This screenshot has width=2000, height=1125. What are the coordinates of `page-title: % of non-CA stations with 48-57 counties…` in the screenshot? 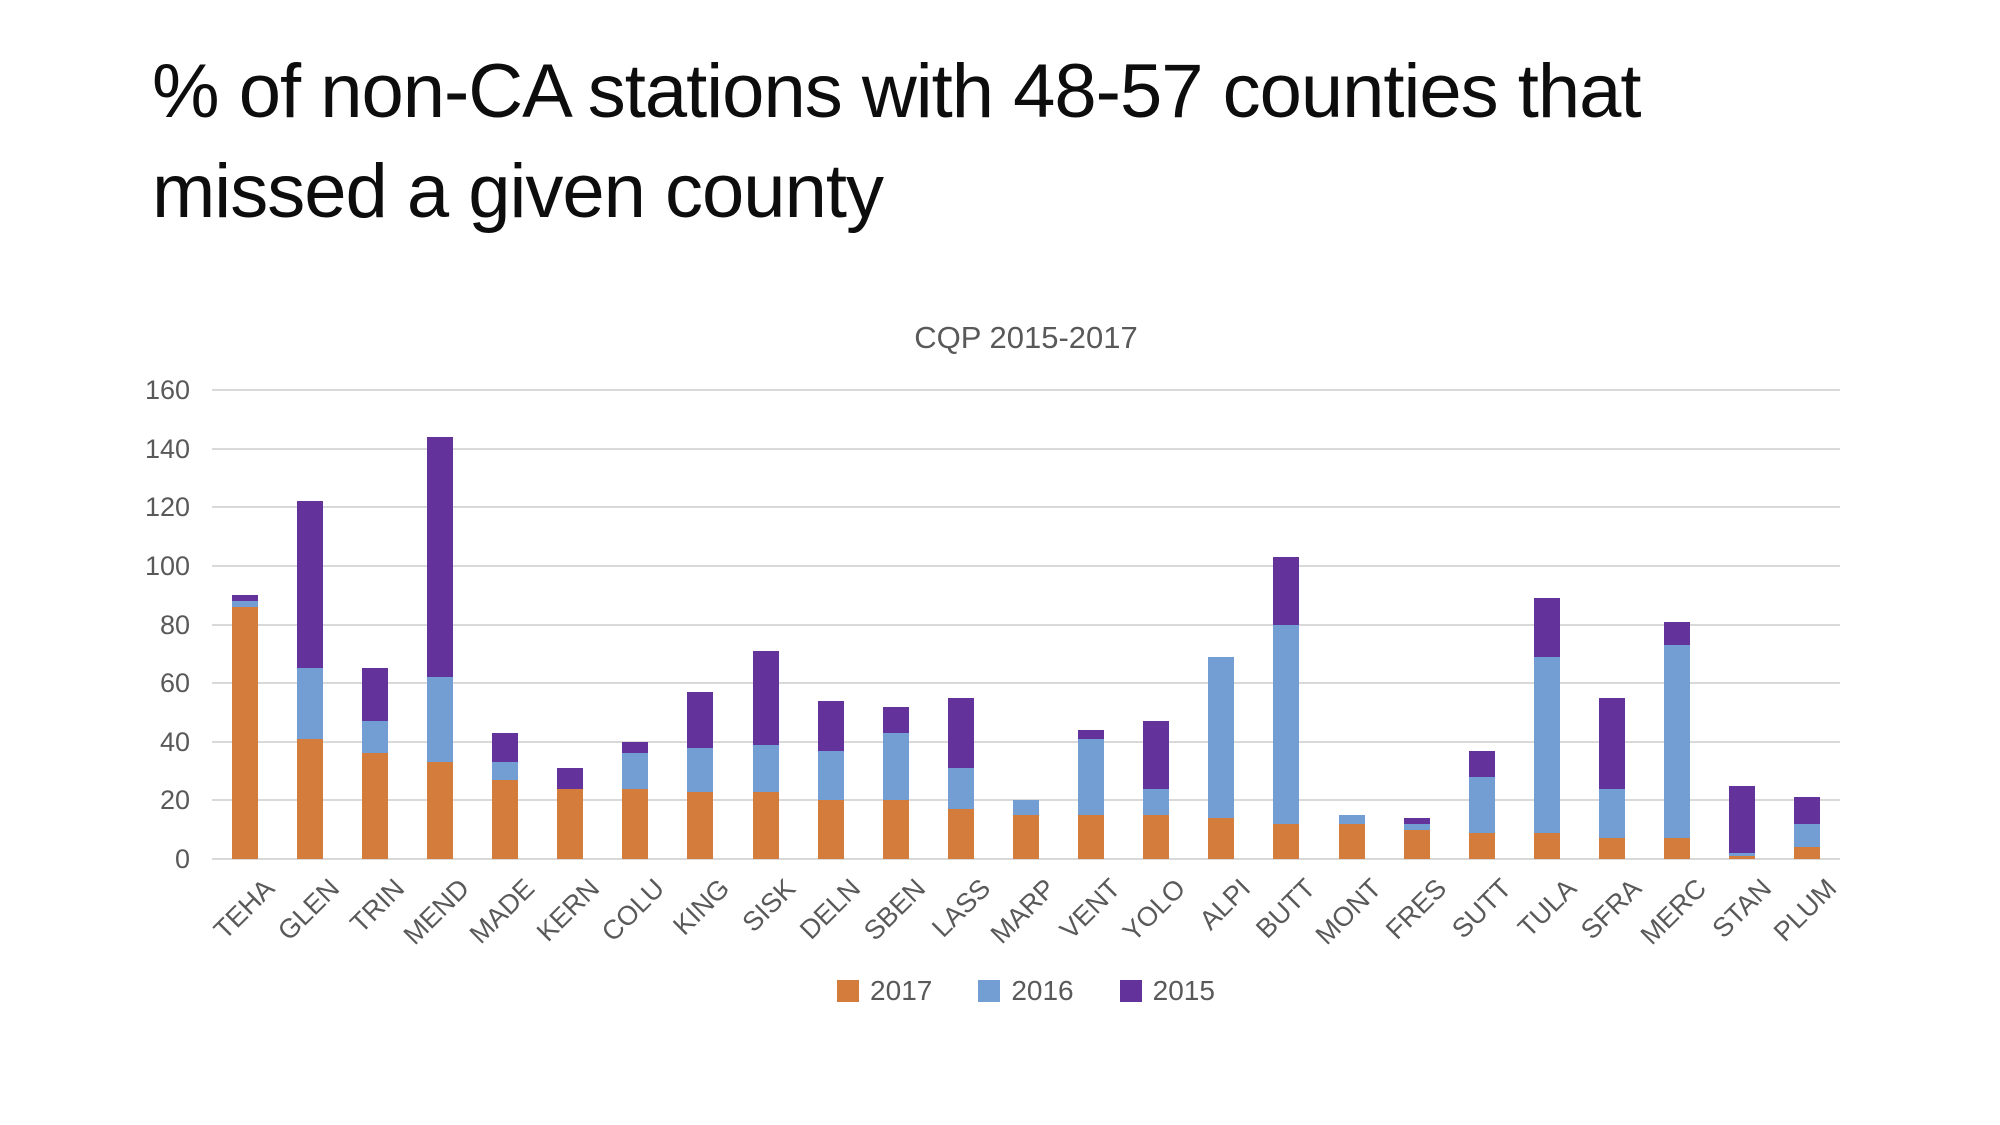 It's located at (897, 142).